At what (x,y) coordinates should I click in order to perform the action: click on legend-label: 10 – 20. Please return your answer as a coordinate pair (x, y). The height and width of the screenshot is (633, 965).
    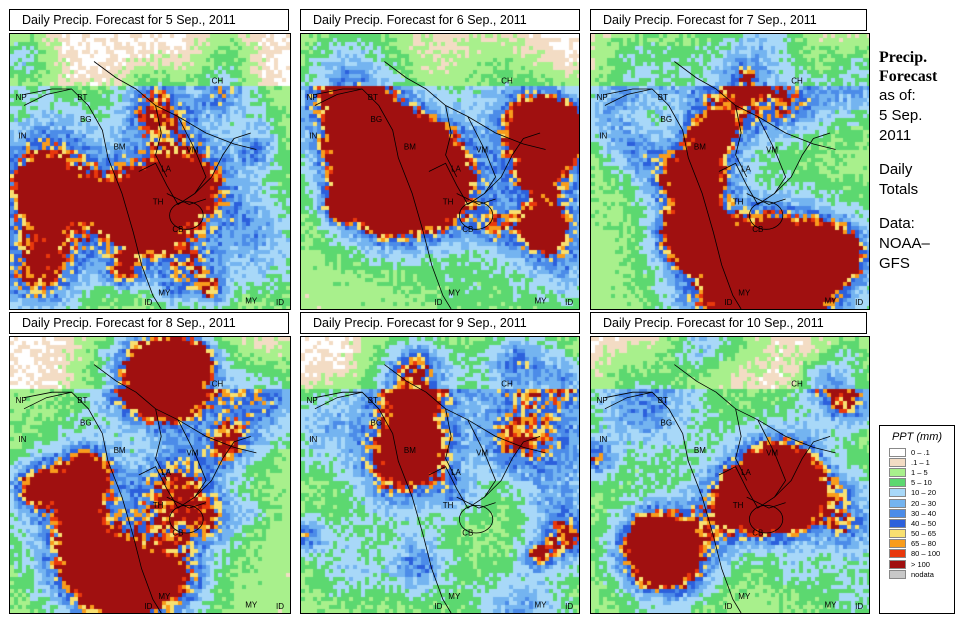
    Looking at the image, I should click on (924, 493).